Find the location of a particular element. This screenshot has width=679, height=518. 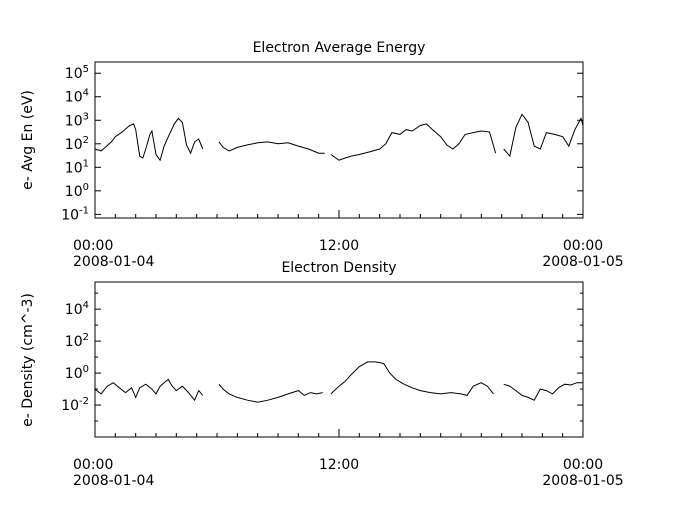

chart-title: Electron Density is located at coordinates (338, 268).